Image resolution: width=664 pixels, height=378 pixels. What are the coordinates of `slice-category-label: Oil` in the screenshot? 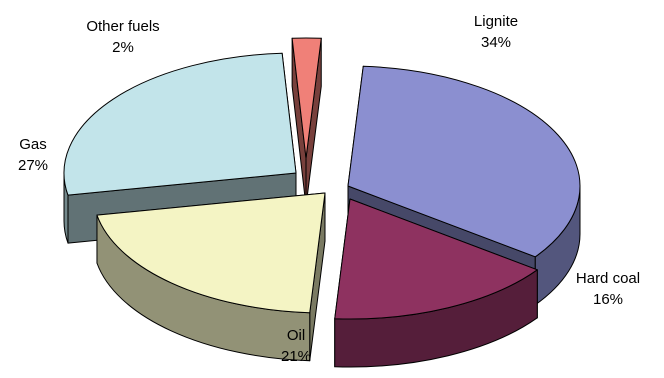 It's located at (296, 335).